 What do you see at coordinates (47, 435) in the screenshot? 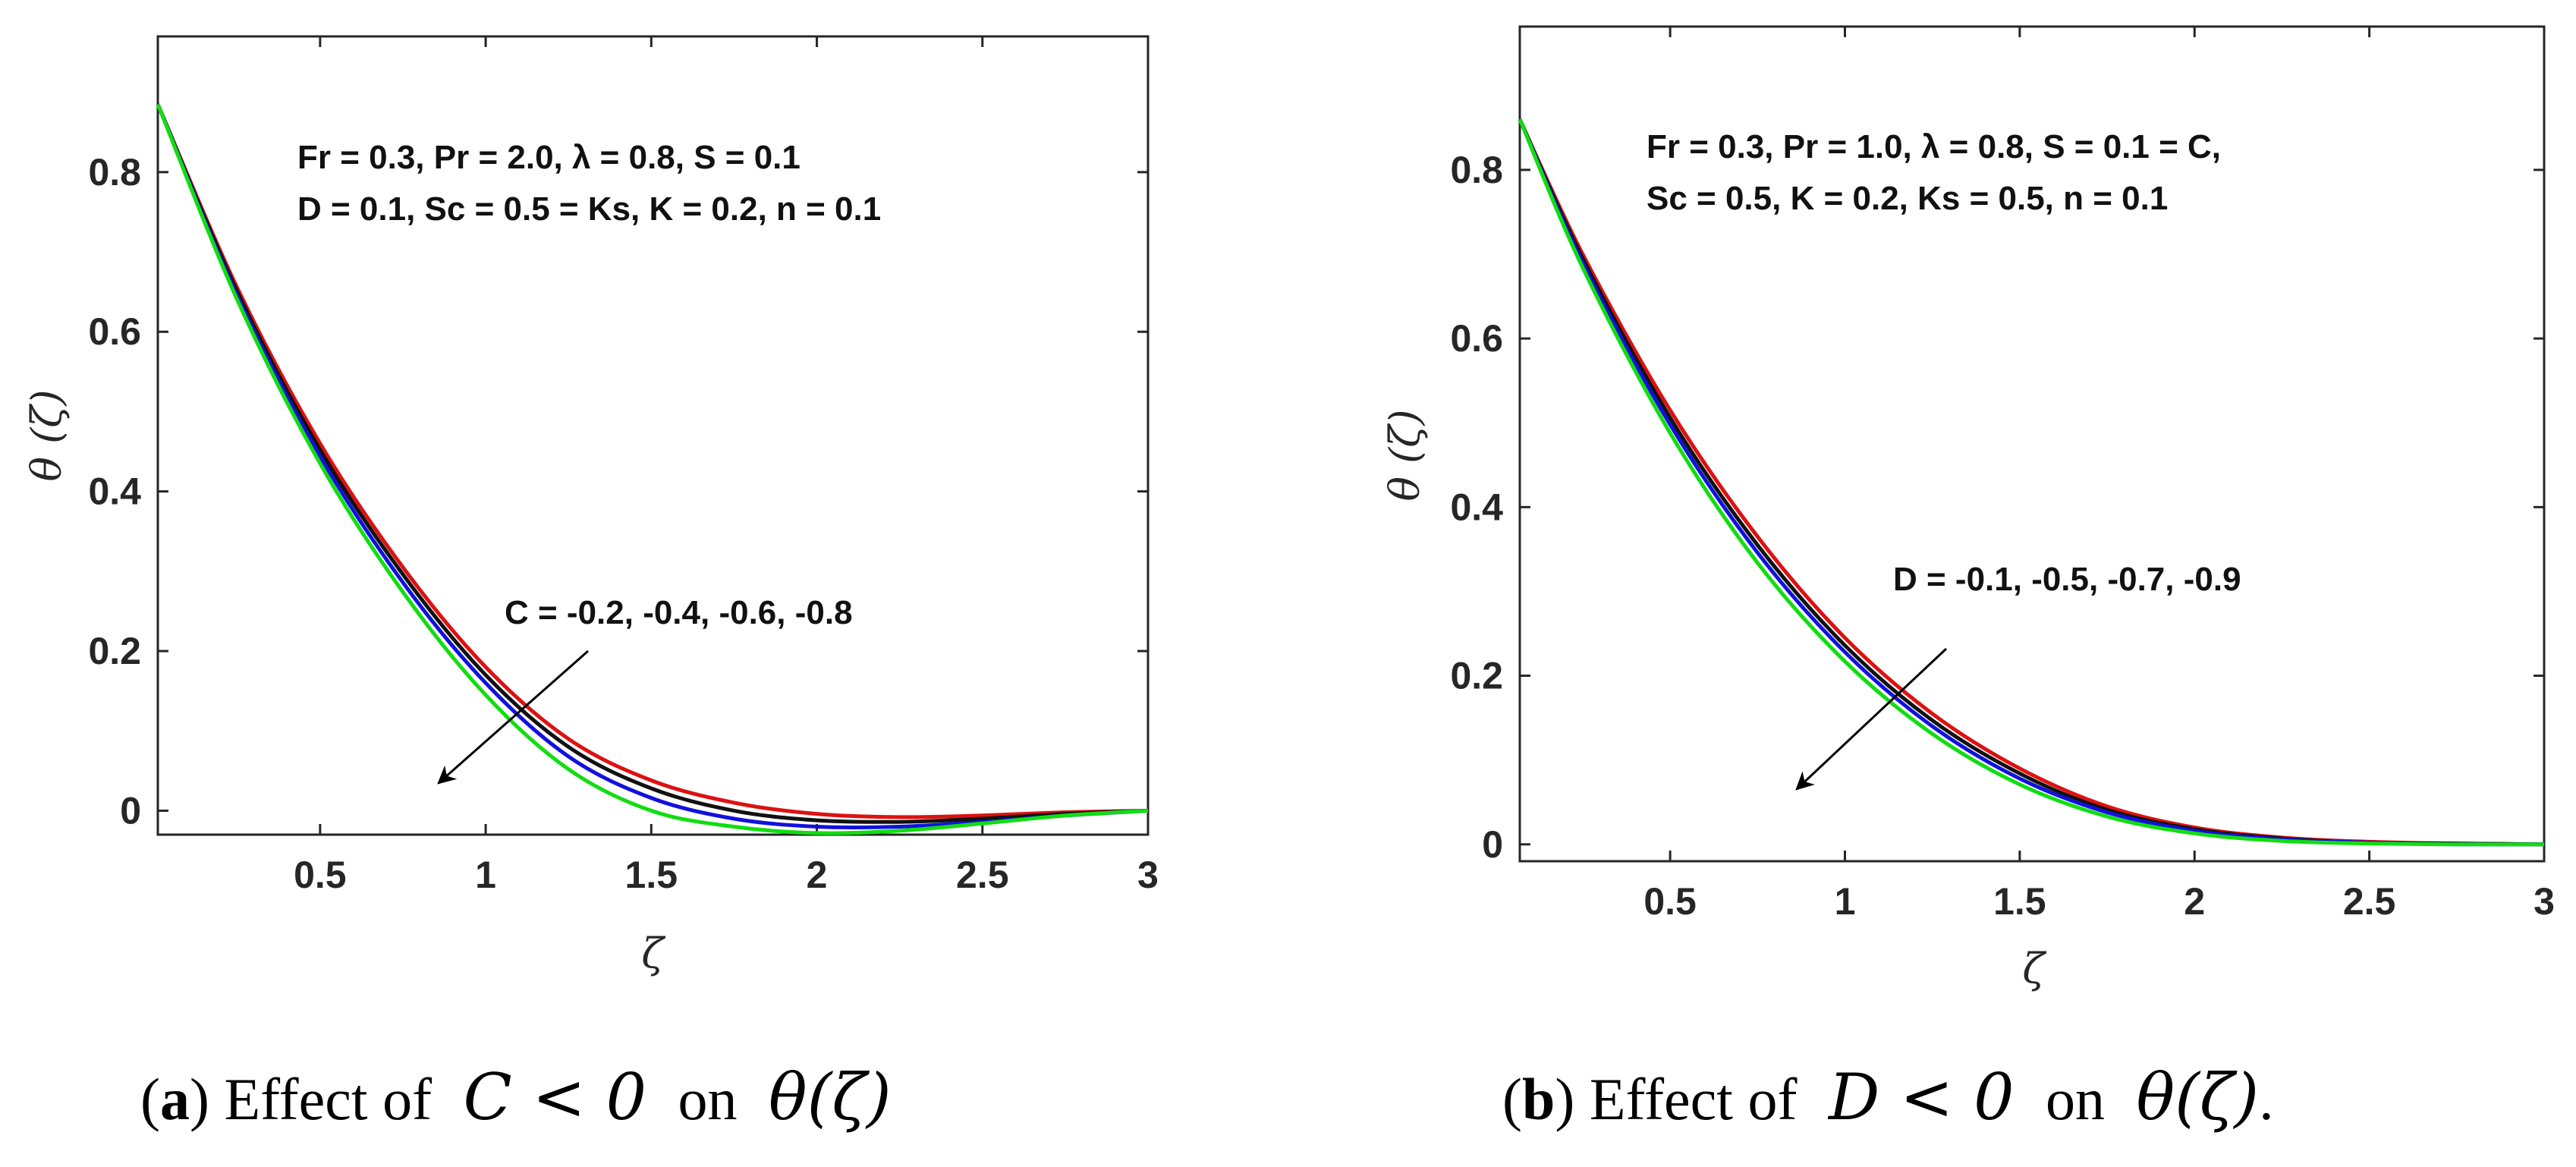
I see `y-axis-label-a: θ (ζ)` at bounding box center [47, 435].